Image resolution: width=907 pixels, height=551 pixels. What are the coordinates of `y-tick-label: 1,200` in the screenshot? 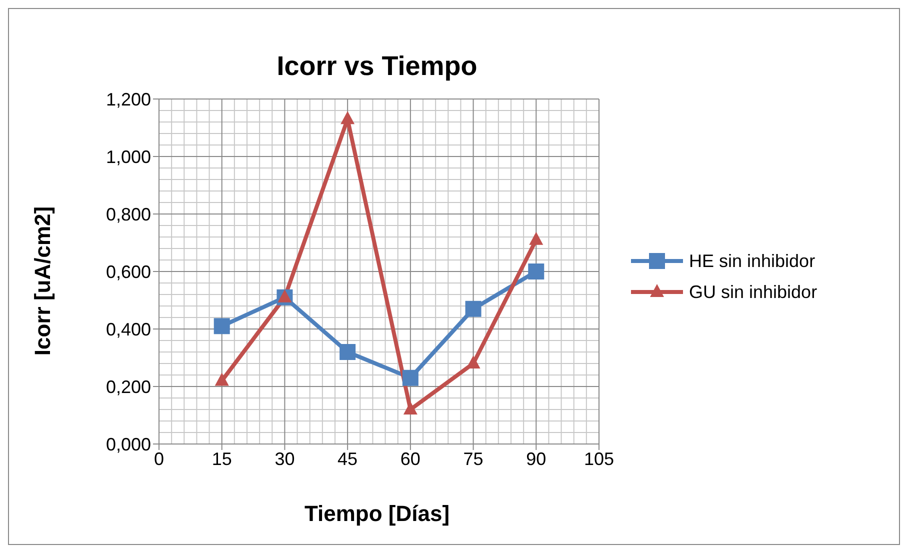 It's located at (128, 99).